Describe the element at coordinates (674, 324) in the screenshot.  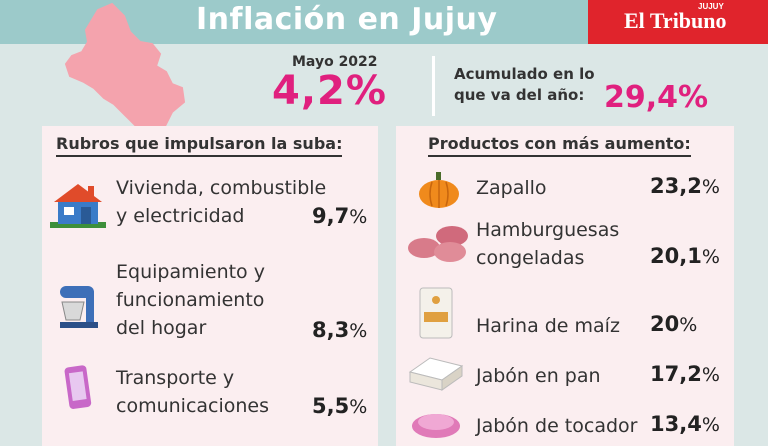
I see `product-value: 20%` at that location.